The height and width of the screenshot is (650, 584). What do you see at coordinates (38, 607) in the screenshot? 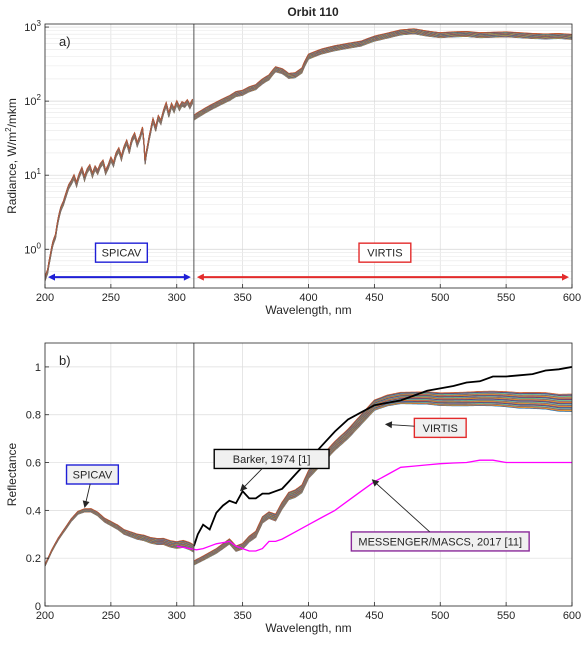
I see `y-tick-label: 0` at bounding box center [38, 607].